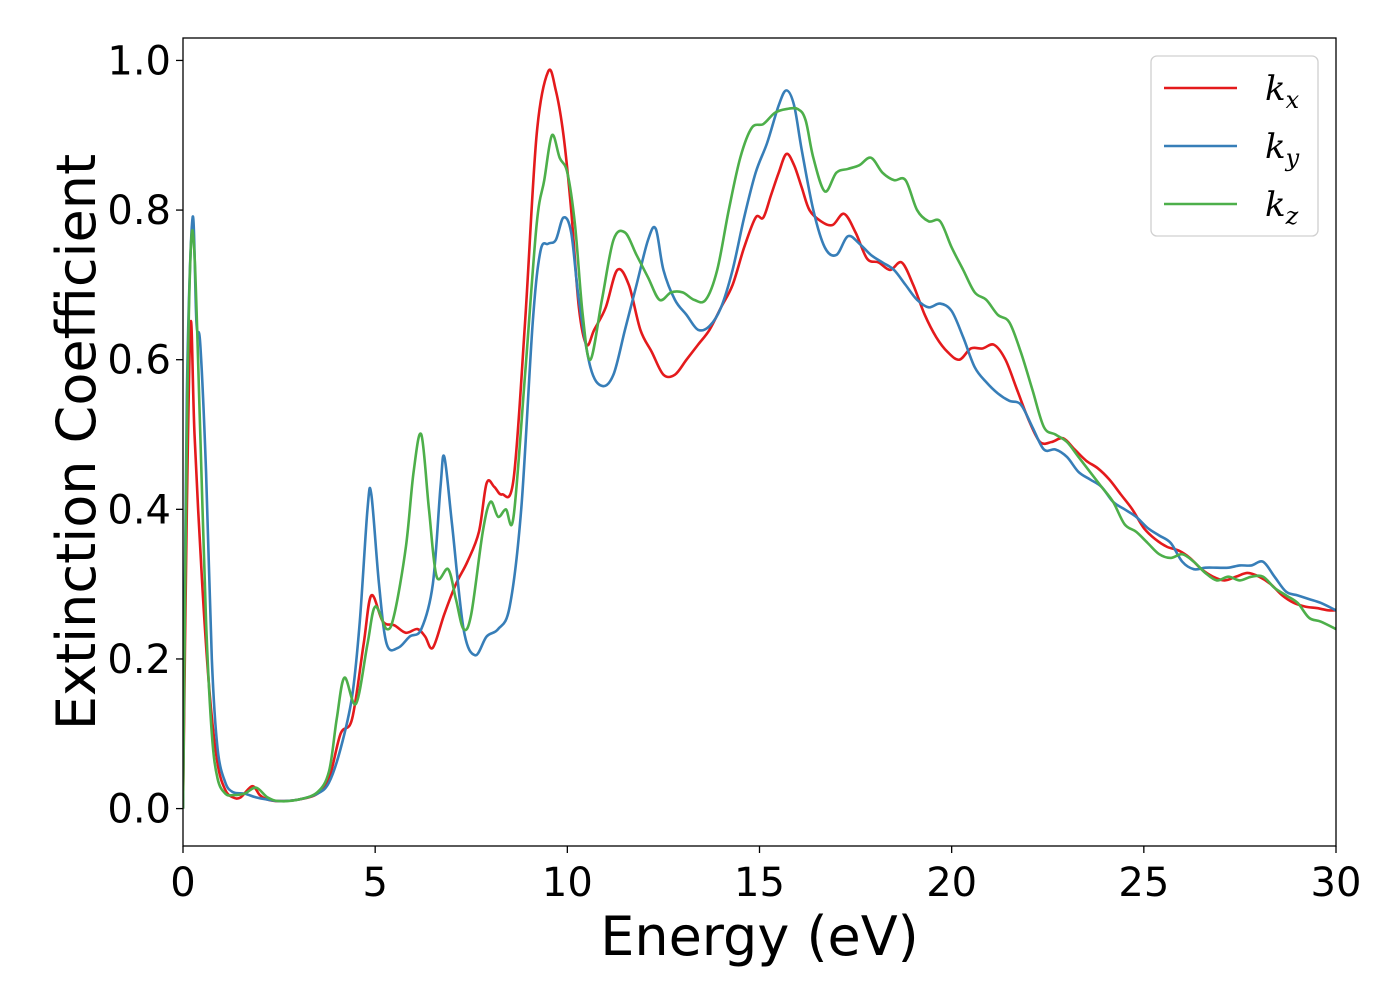  What do you see at coordinates (139, 660) in the screenshot?
I see `y-tick-label: 0.2` at bounding box center [139, 660].